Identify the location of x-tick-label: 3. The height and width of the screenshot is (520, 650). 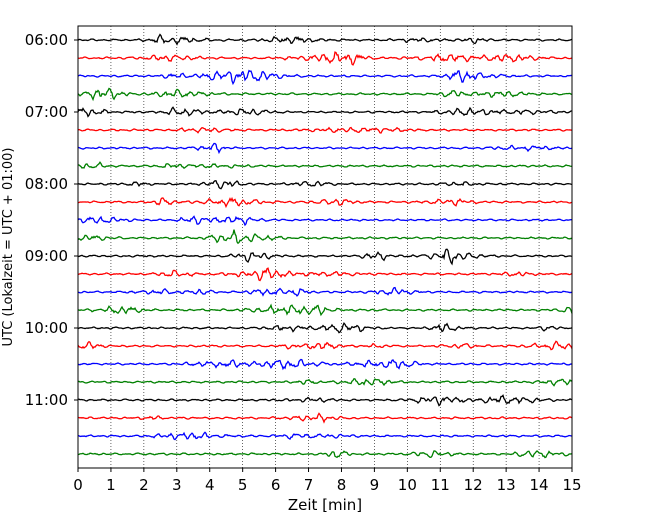
(177, 485).